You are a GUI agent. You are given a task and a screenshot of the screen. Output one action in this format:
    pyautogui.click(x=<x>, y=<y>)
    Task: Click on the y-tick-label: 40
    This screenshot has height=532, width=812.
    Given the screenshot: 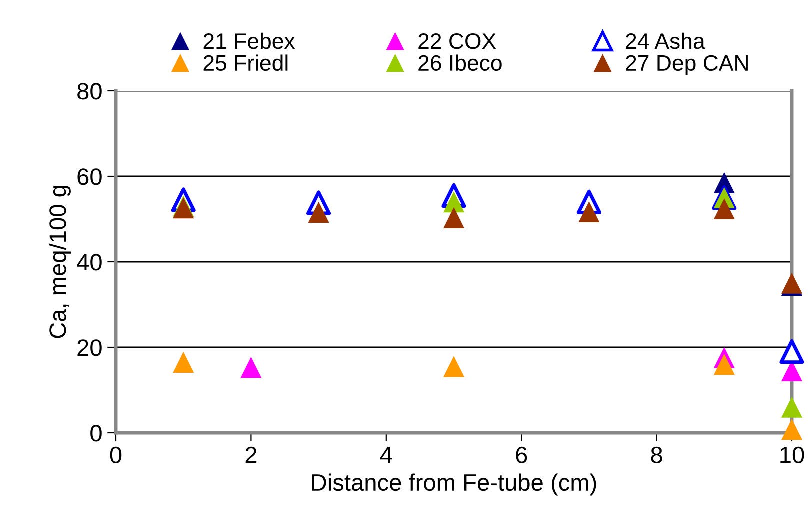 What is the action you would take?
    pyautogui.click(x=89, y=262)
    